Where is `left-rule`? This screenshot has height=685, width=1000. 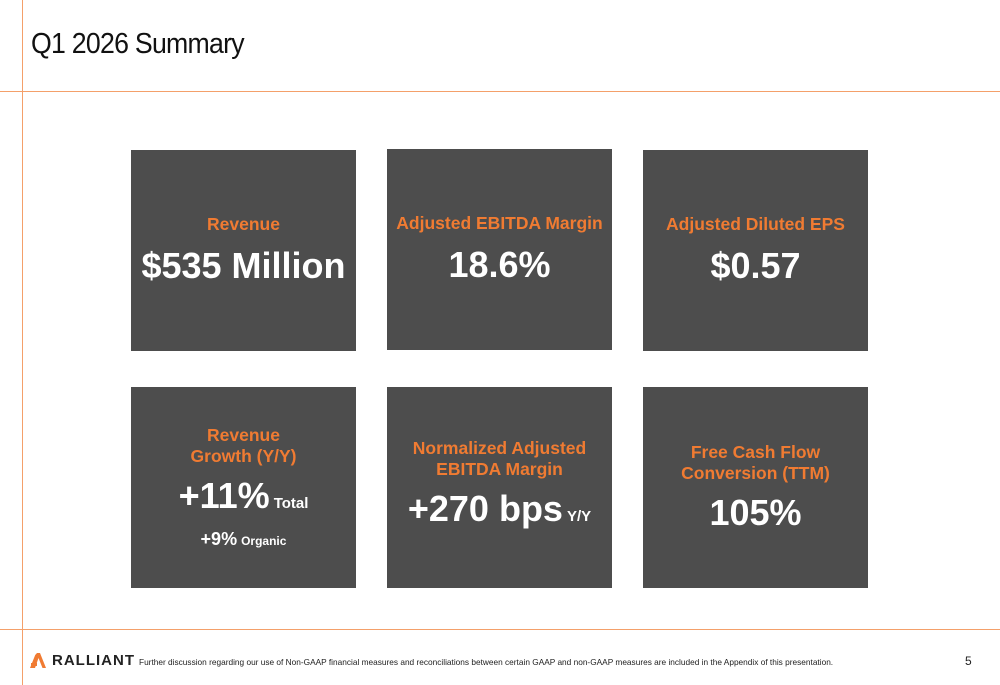 left-rule is located at coordinates (22, 342).